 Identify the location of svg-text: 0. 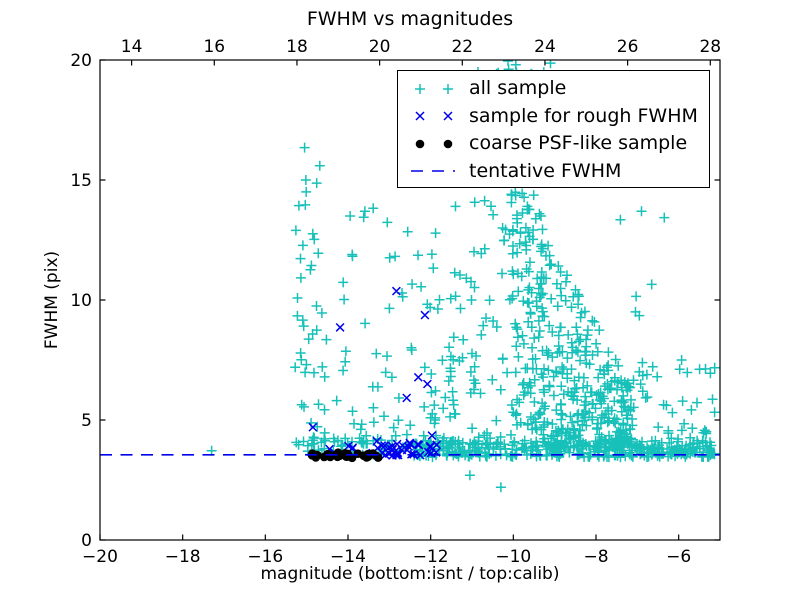
(86, 541).